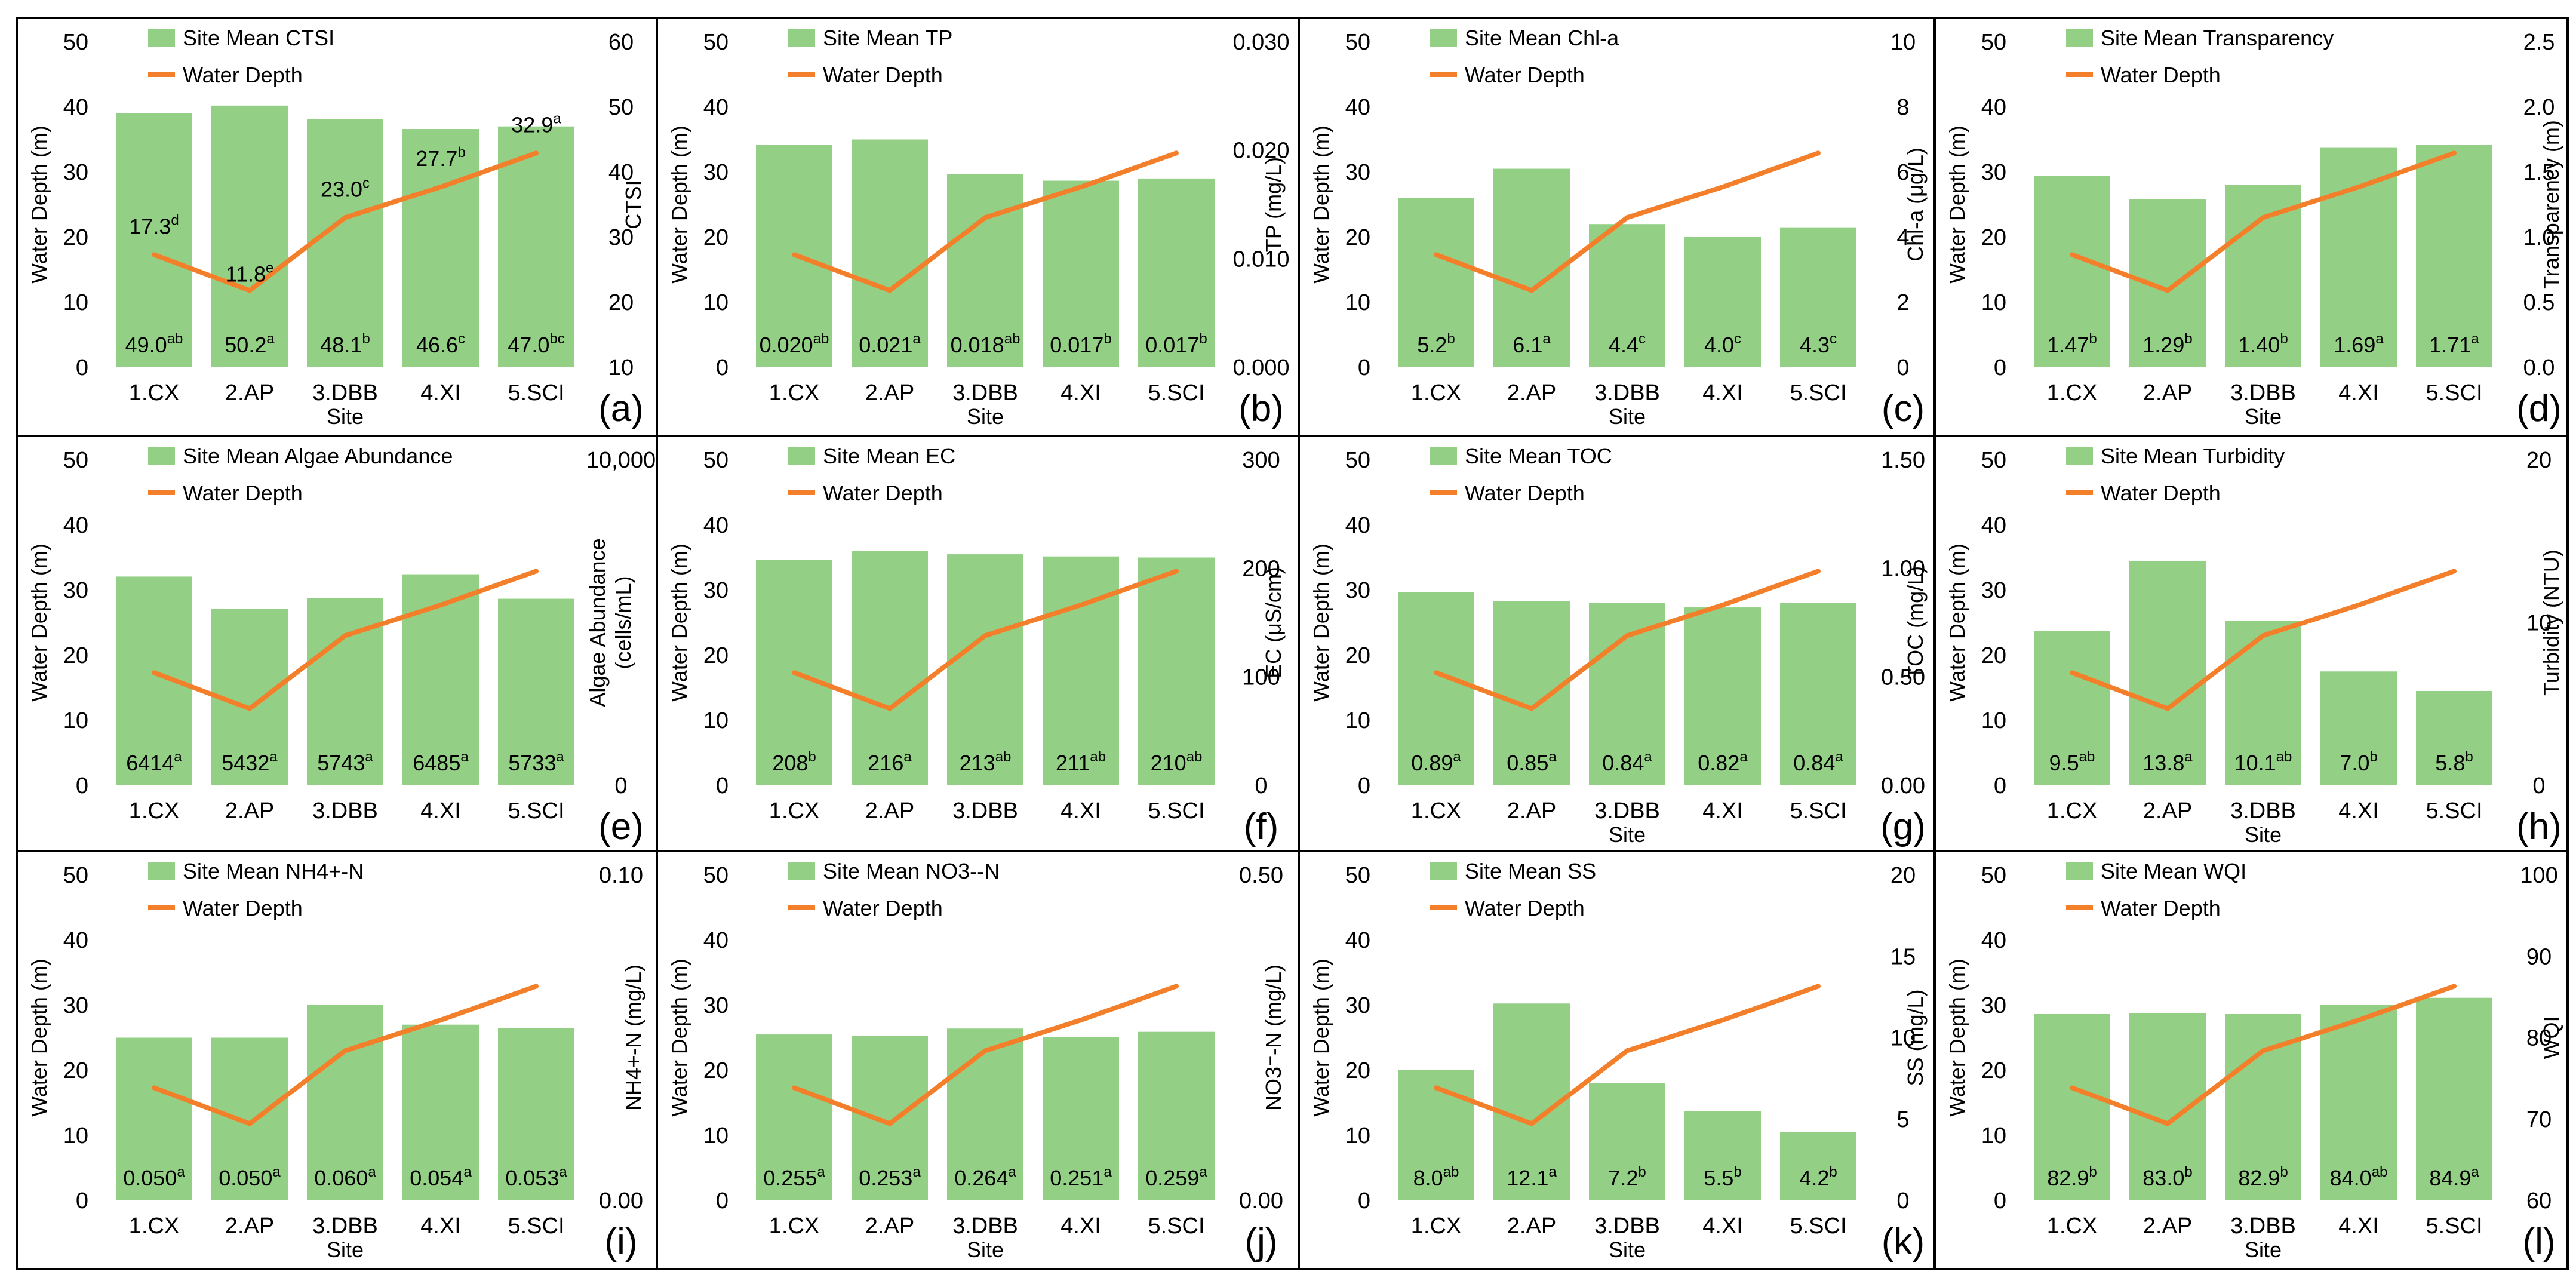 This screenshot has height=1287, width=2576. Describe the element at coordinates (2538, 1242) in the screenshot. I see `panel-label: (l)` at that location.